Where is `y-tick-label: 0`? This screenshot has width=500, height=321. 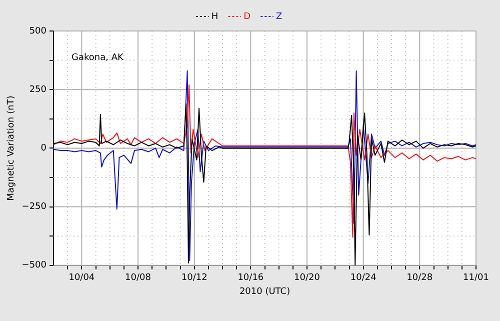
y-tick-label: 0 is located at coordinates (43, 149).